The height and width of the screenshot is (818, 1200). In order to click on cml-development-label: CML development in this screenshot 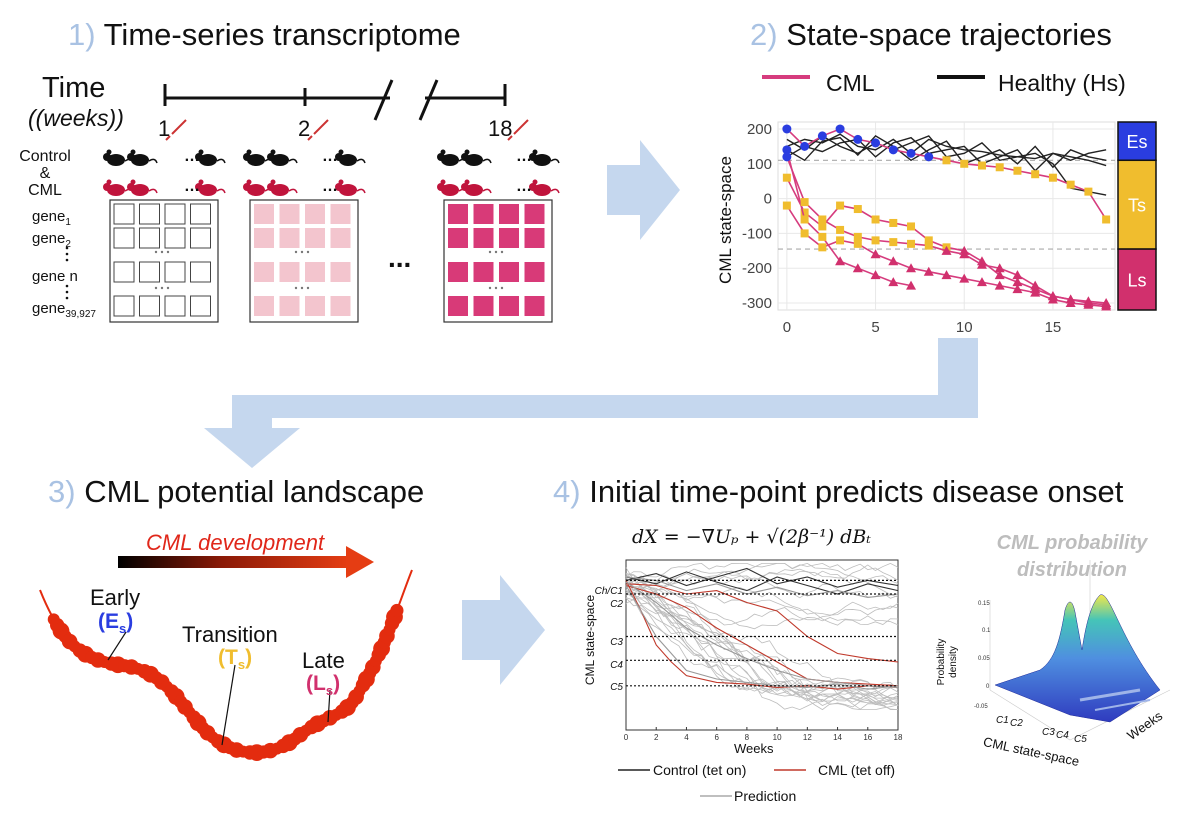, I will do `click(235, 542)`.